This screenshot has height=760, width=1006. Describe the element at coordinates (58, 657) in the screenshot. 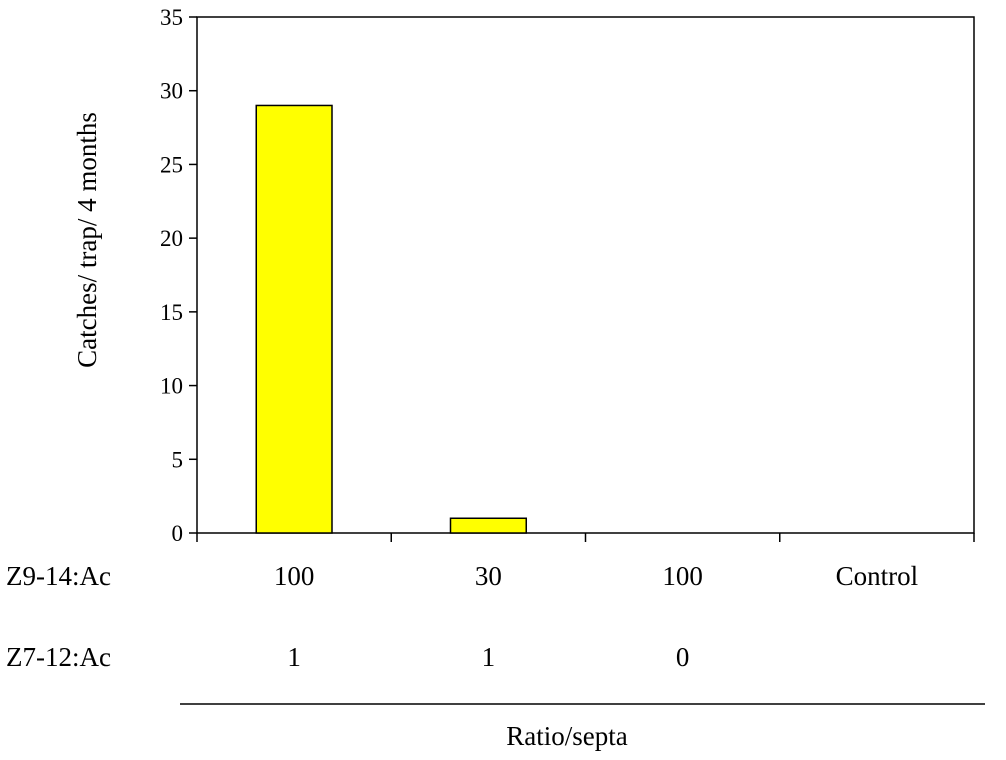

I see `table-row-label: Z7-12:Ac` at that location.